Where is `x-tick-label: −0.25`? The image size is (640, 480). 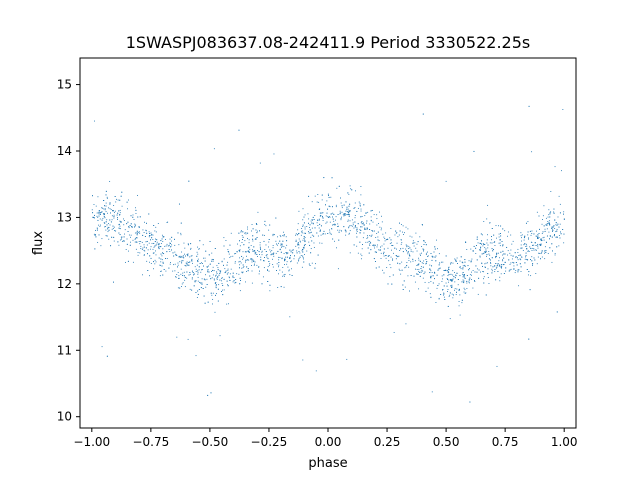
x-tick-label: −0.25 is located at coordinates (269, 442).